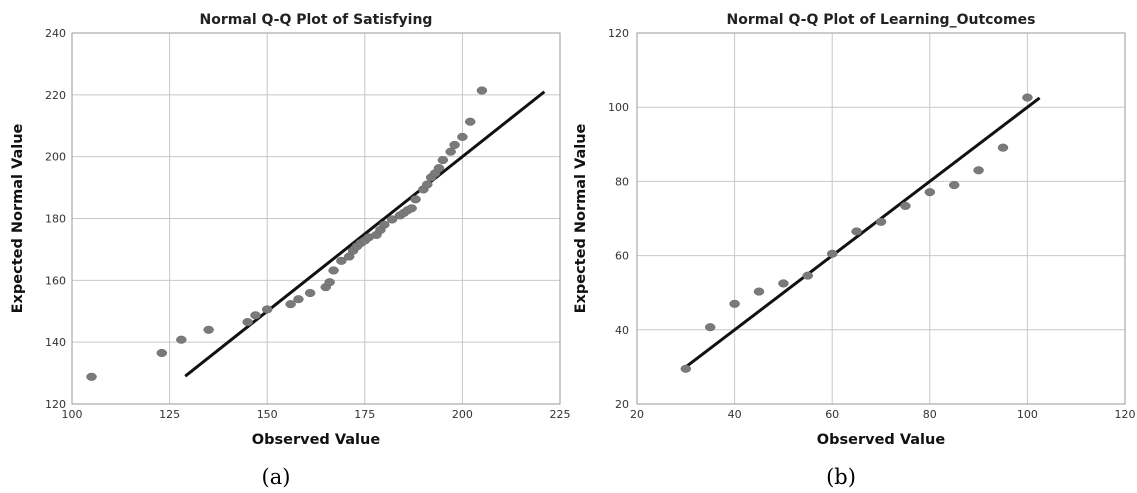  Describe the element at coordinates (618, 107) in the screenshot. I see `y-tick-label: 100` at that location.